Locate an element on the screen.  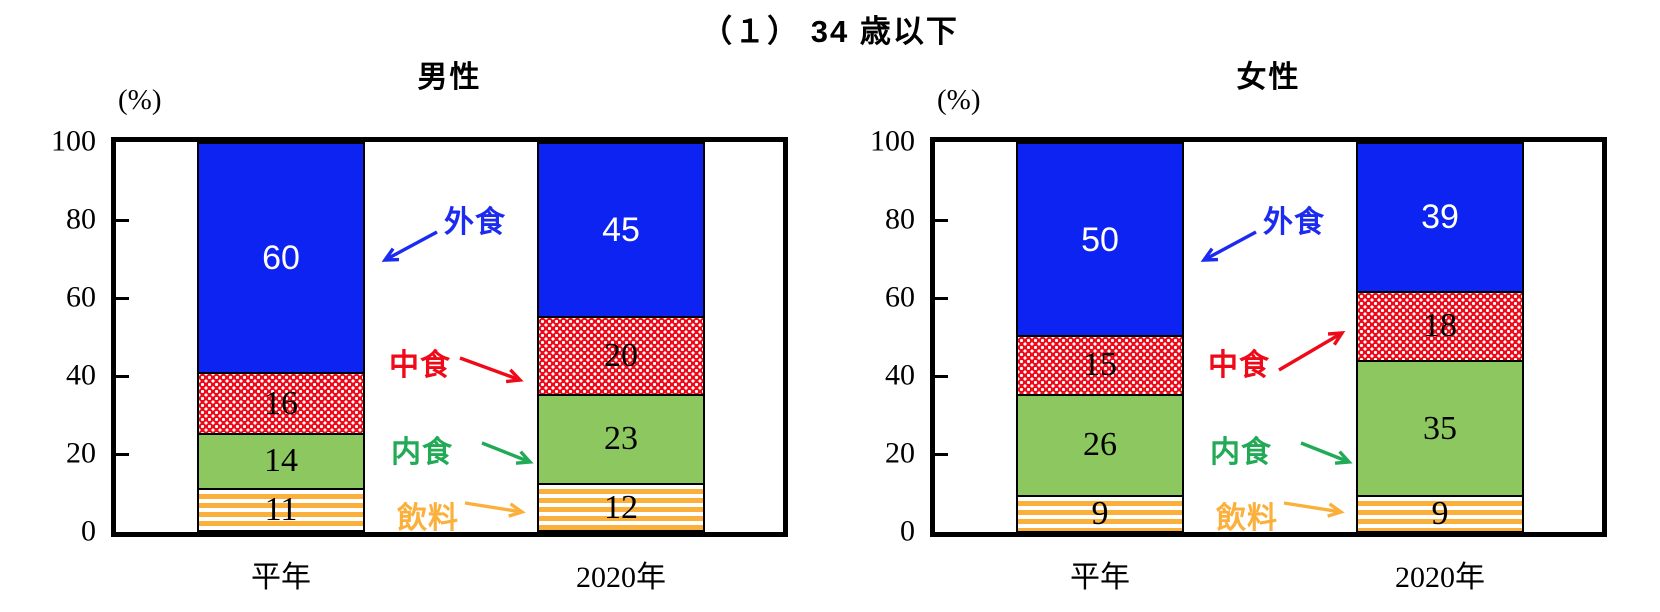
panel-title-male: 男性 is located at coordinates (449, 77).